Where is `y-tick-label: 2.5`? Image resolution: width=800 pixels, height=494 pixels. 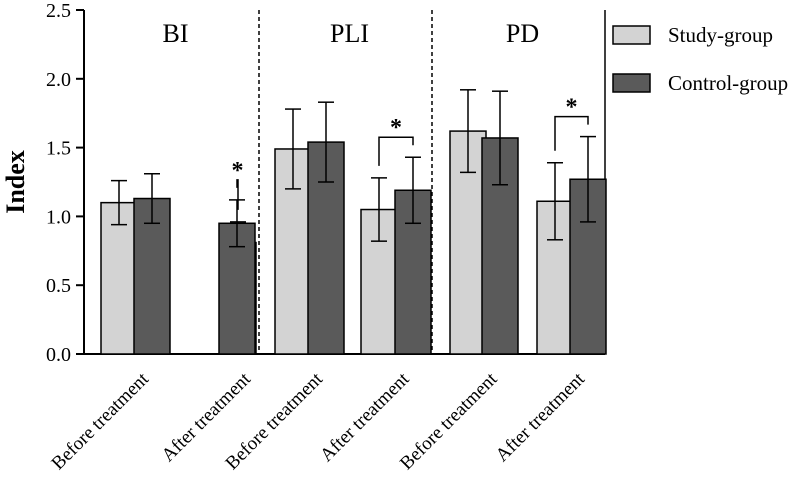 y-tick-label: 2.5 is located at coordinates (58, 11).